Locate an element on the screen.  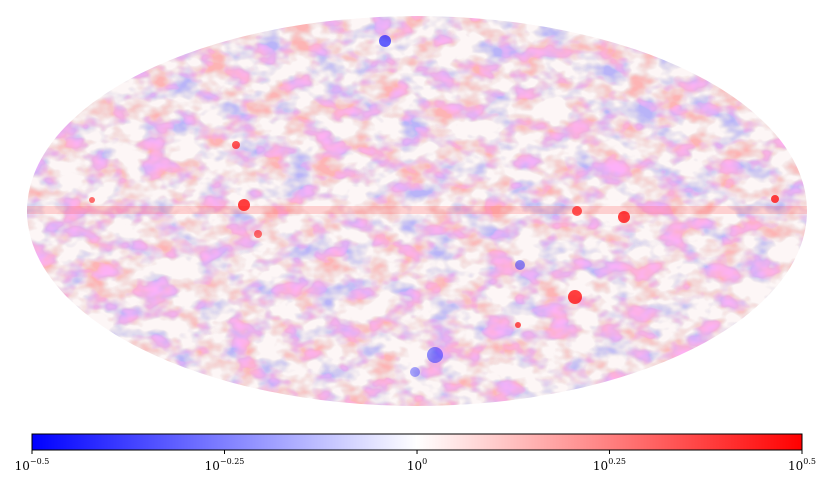
tick-exponent: 0.25 is located at coordinates (617, 461).